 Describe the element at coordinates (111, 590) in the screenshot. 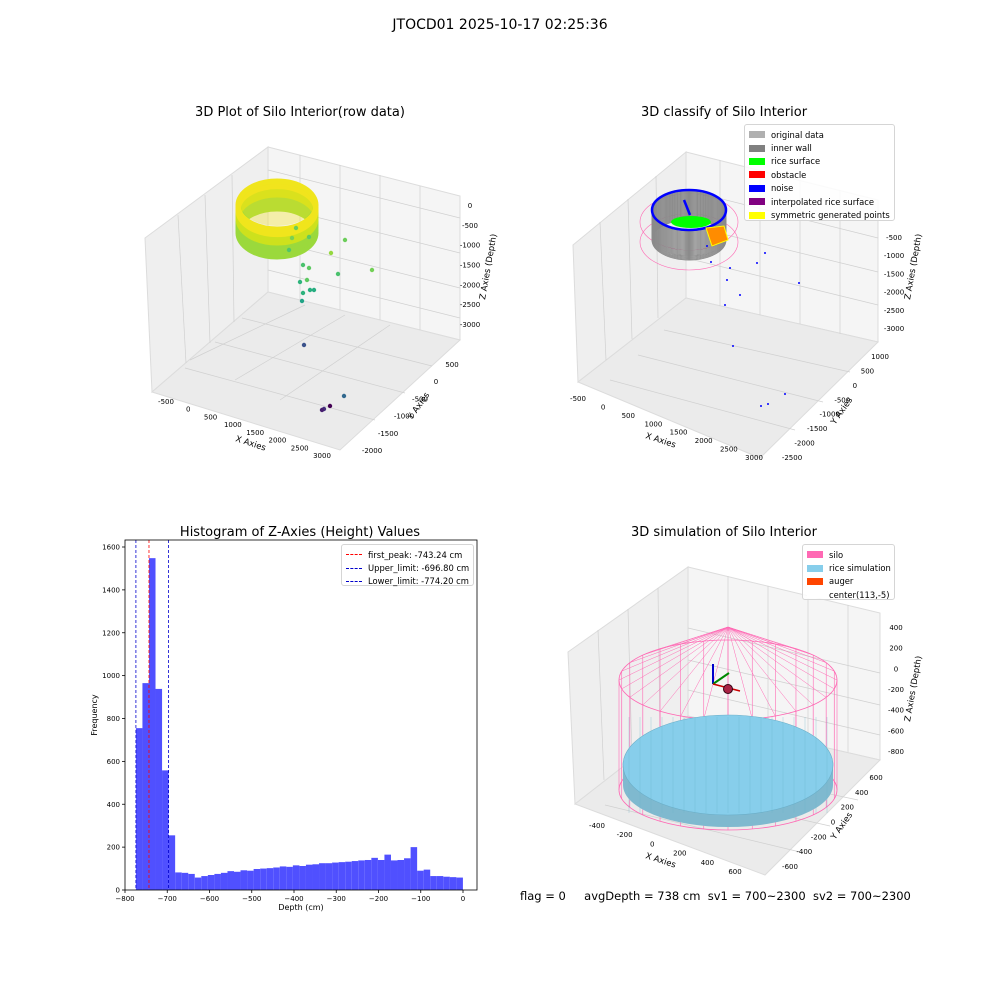

I see `y-tick-label: 1400` at that location.